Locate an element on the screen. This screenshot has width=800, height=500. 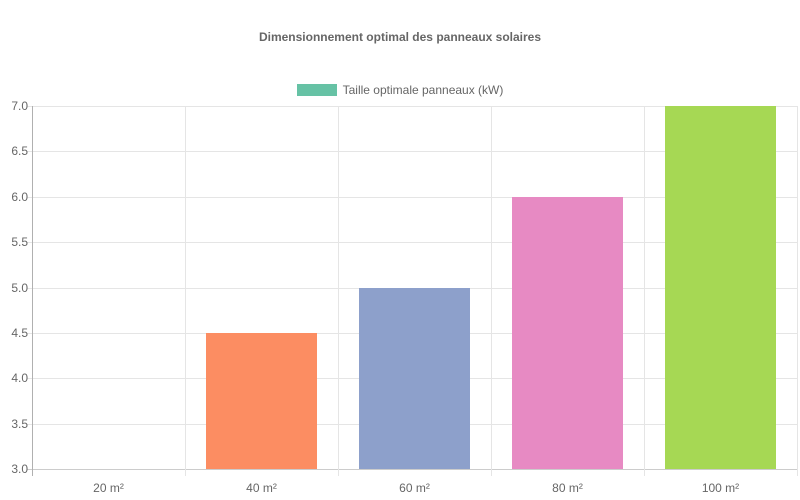
y-tick-label: 6.0 is located at coordinates (19, 196).